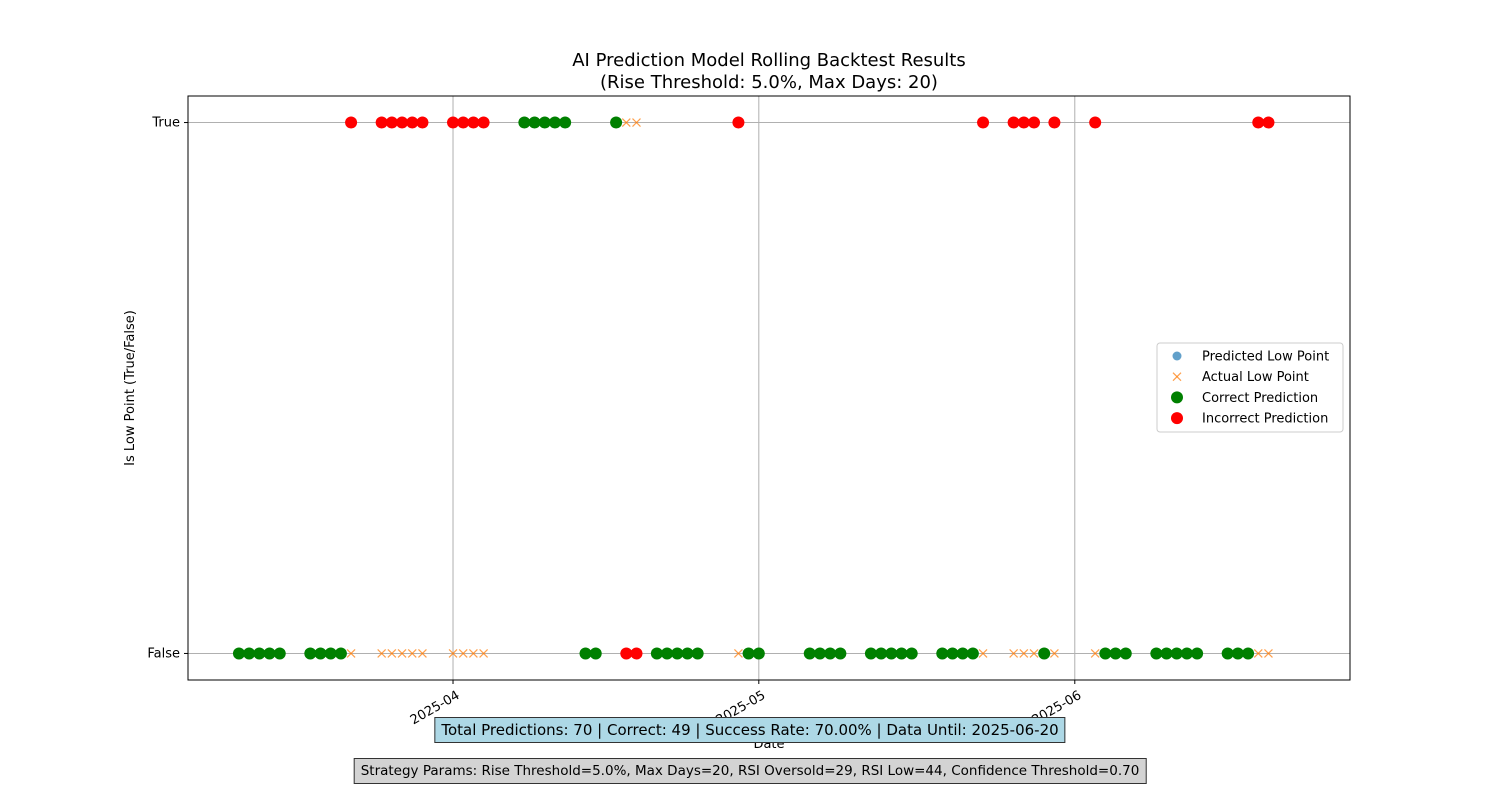 Image resolution: width=1500 pixels, height=800 pixels. What do you see at coordinates (167, 388) in the screenshot?
I see `y-axis-ticks: False True` at bounding box center [167, 388].